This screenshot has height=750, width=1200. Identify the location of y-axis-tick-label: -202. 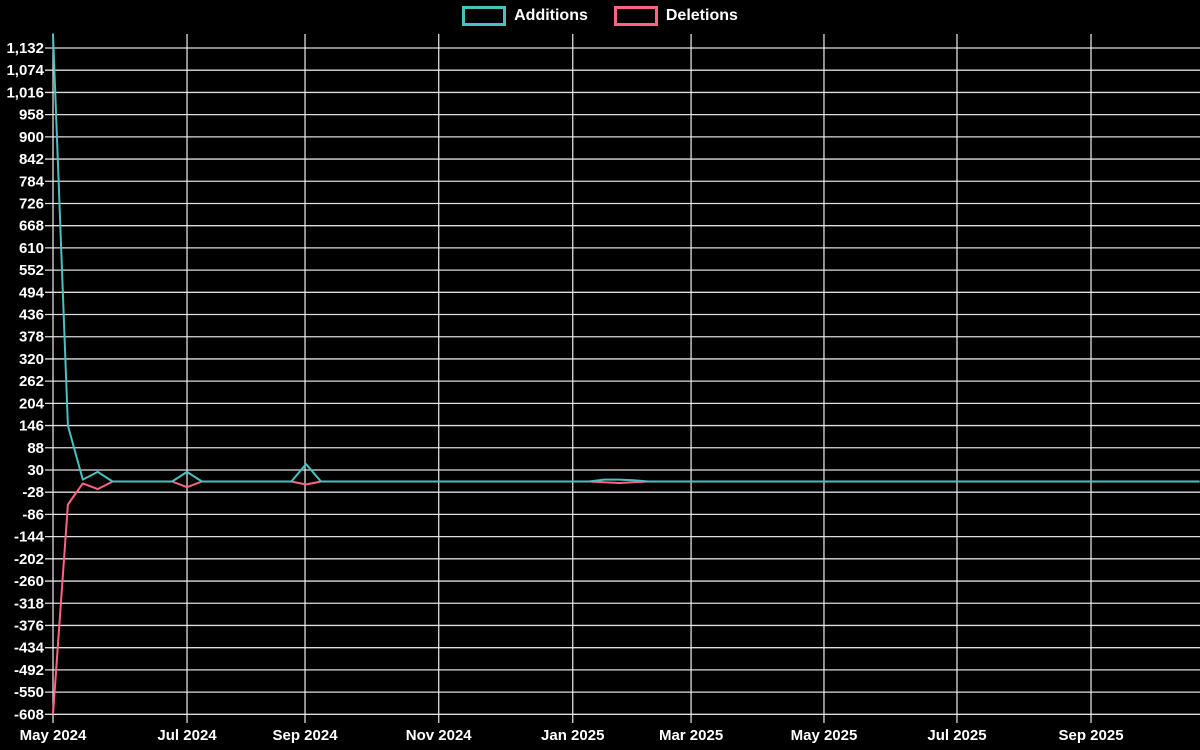
(29, 559).